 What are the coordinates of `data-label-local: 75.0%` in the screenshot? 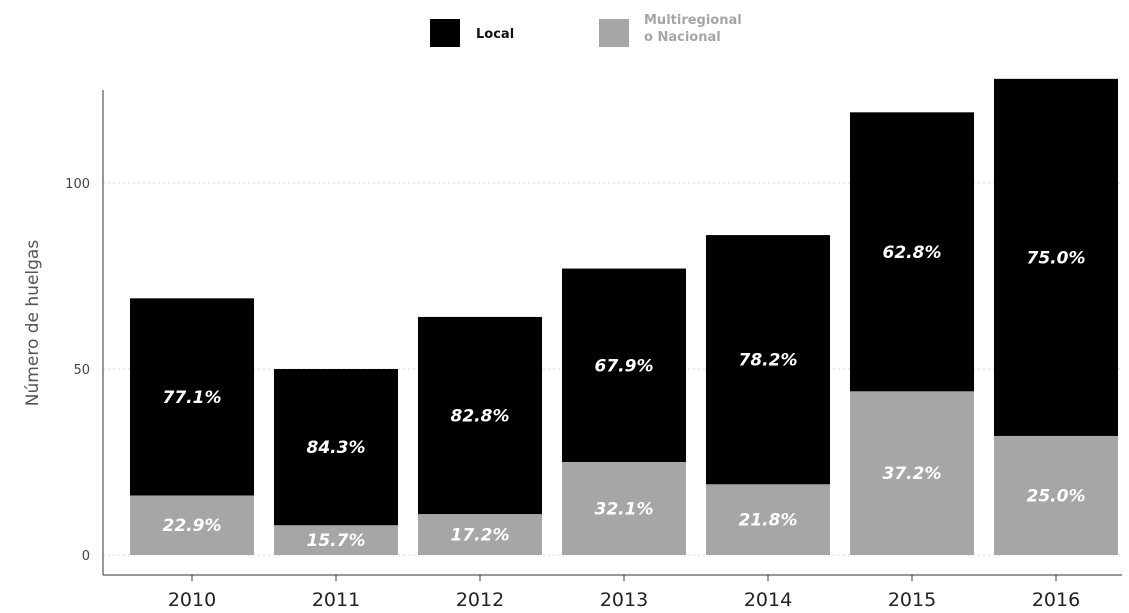 It's located at (1056, 258).